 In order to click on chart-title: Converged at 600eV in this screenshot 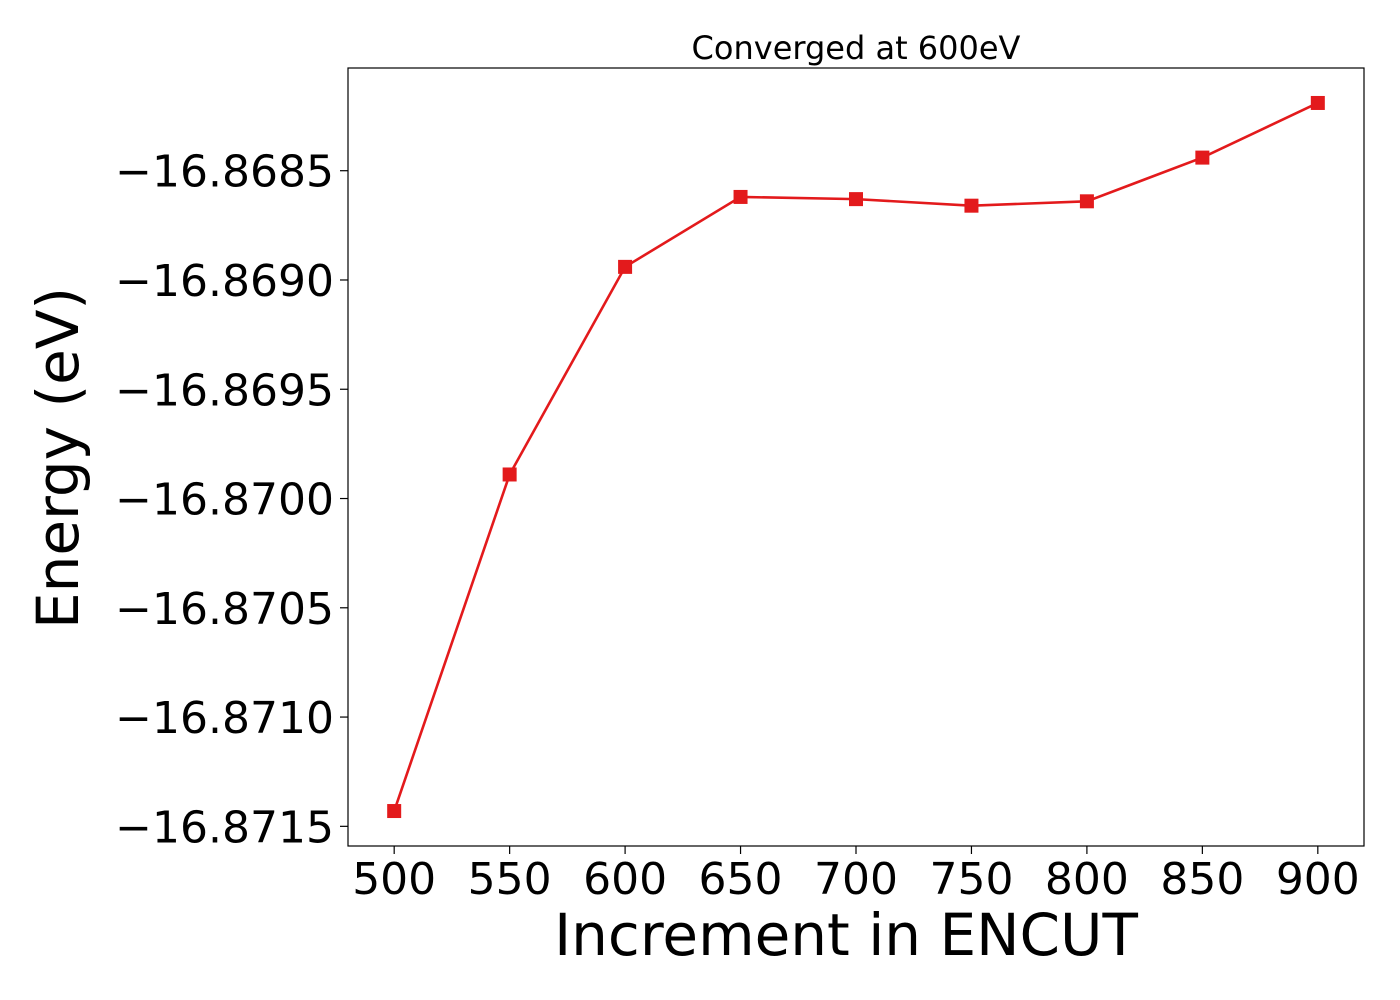, I will do `click(856, 48)`.